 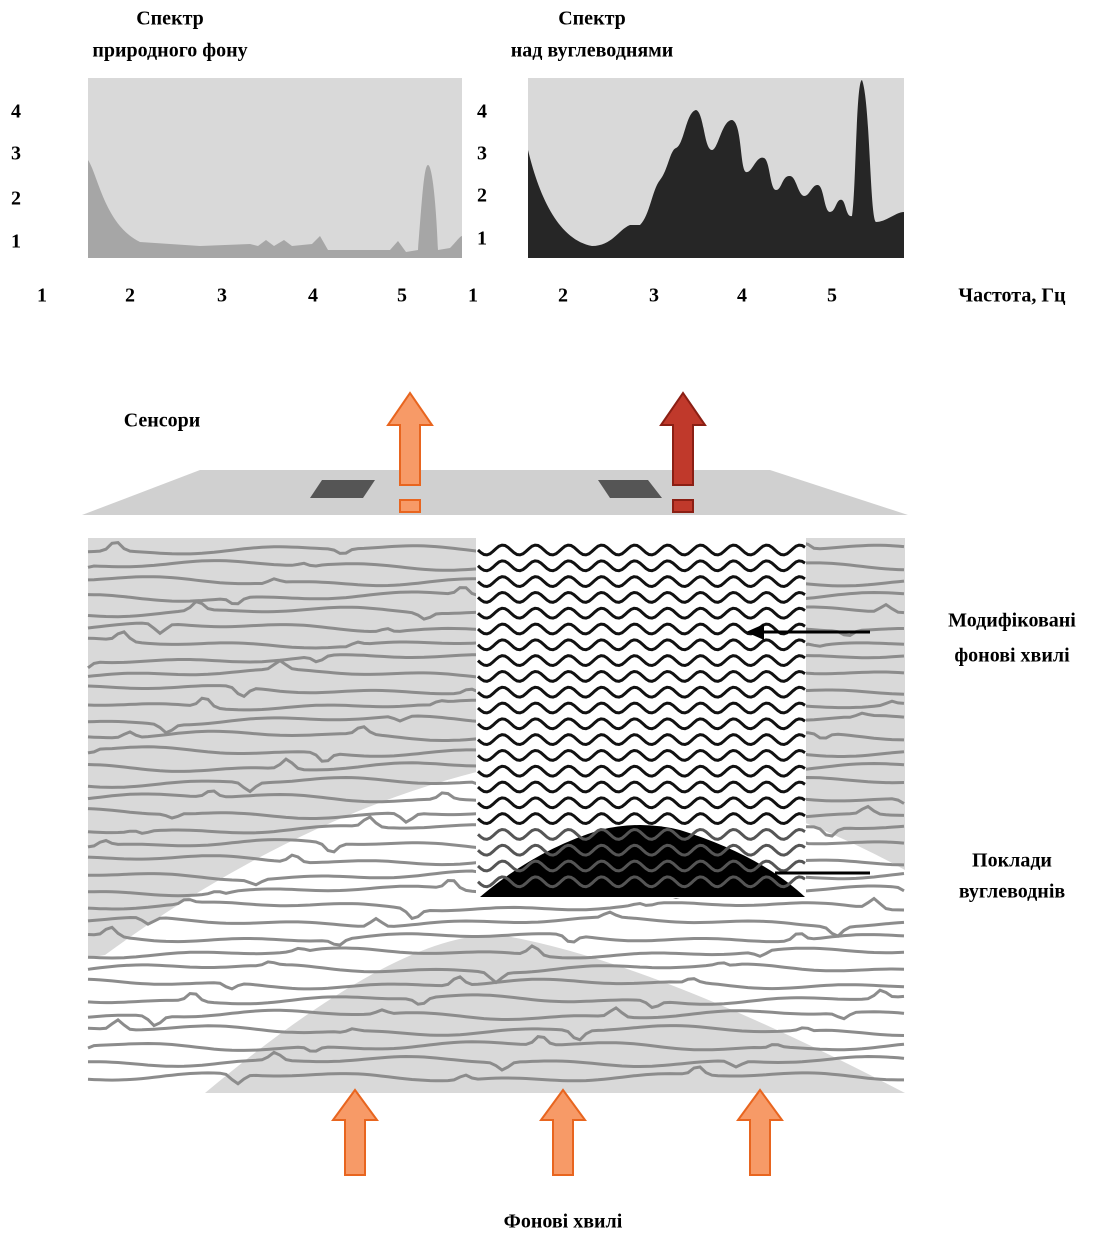 I want to click on axis-label: Частота, Гц, so click(x=1012, y=296).